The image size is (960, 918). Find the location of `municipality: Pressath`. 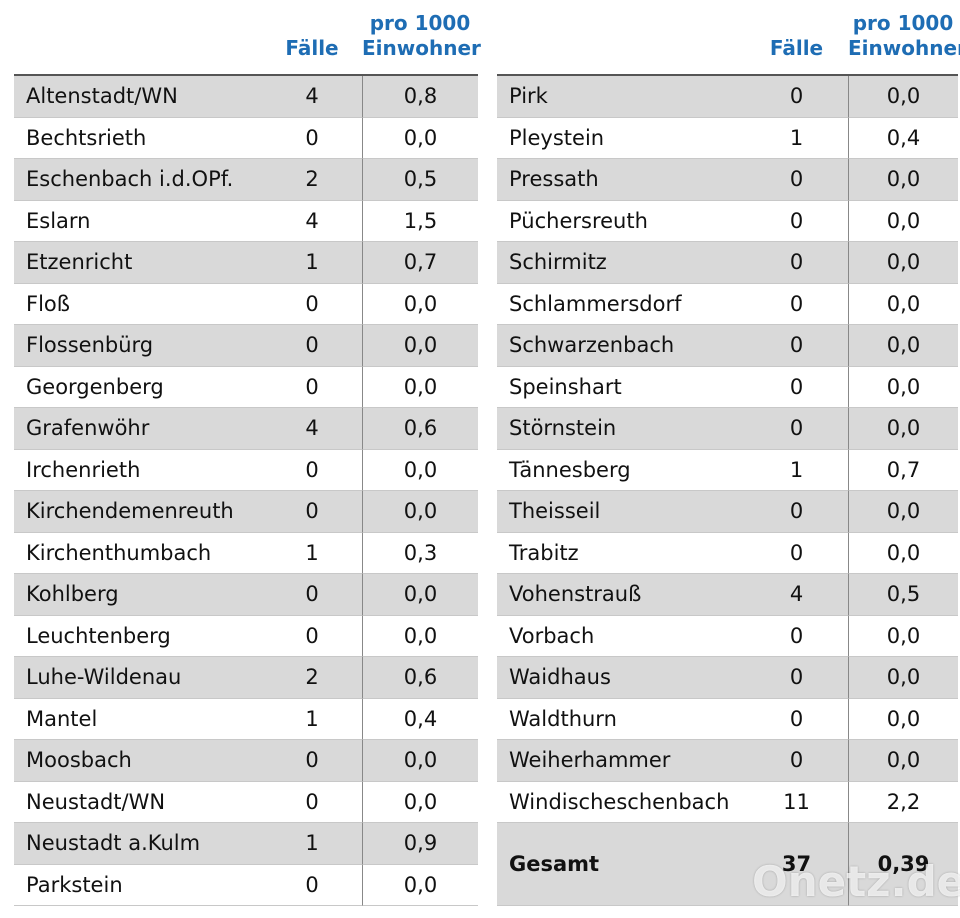

municipality: Pressath is located at coordinates (621, 180).